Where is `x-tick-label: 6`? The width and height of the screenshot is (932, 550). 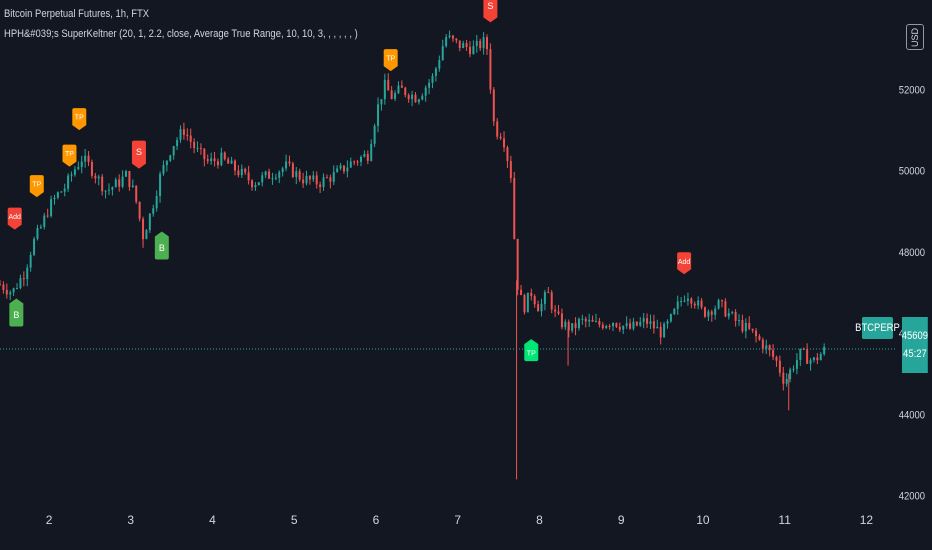 x-tick-label: 6 is located at coordinates (376, 520).